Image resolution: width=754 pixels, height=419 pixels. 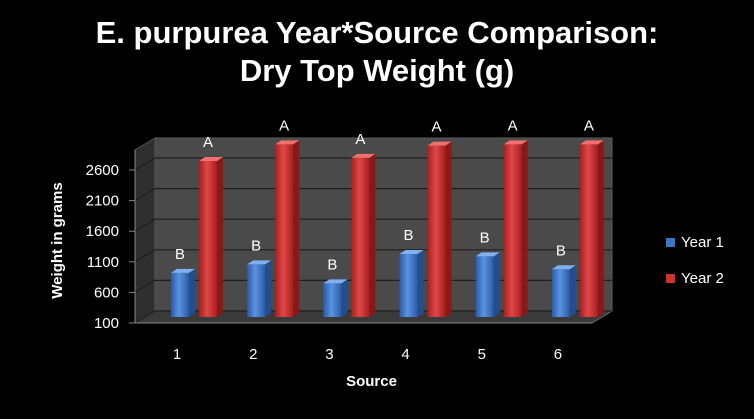 What do you see at coordinates (102, 201) in the screenshot?
I see `y-tick-label: 2100` at bounding box center [102, 201].